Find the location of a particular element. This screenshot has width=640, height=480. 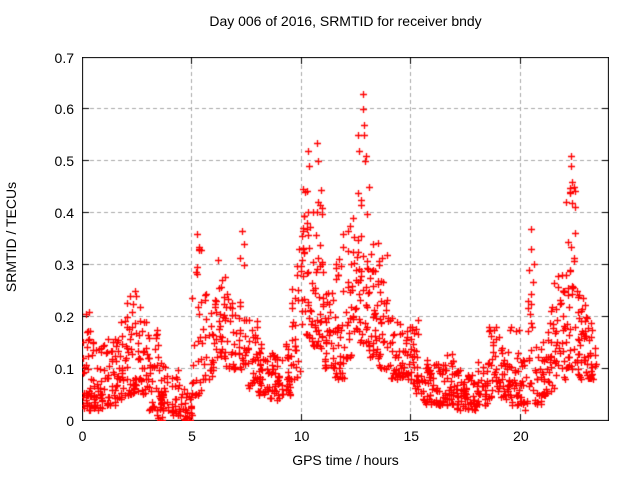

y-tick-label: 0.3 is located at coordinates (64, 264).